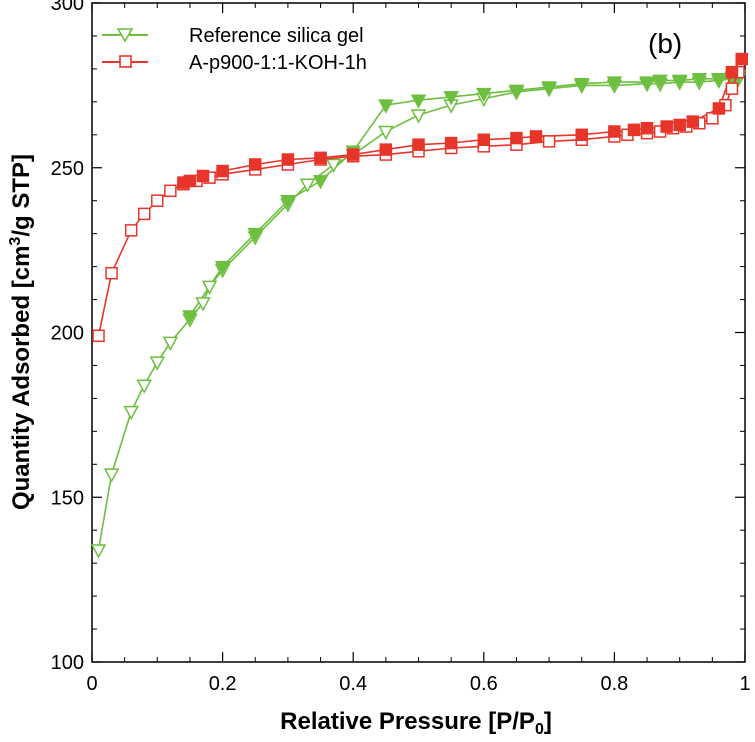 The image size is (755, 742). What do you see at coordinates (278, 63) in the screenshot?
I see `legend-label-a-p900: A-p900-1:1-KOH-1h` at bounding box center [278, 63].